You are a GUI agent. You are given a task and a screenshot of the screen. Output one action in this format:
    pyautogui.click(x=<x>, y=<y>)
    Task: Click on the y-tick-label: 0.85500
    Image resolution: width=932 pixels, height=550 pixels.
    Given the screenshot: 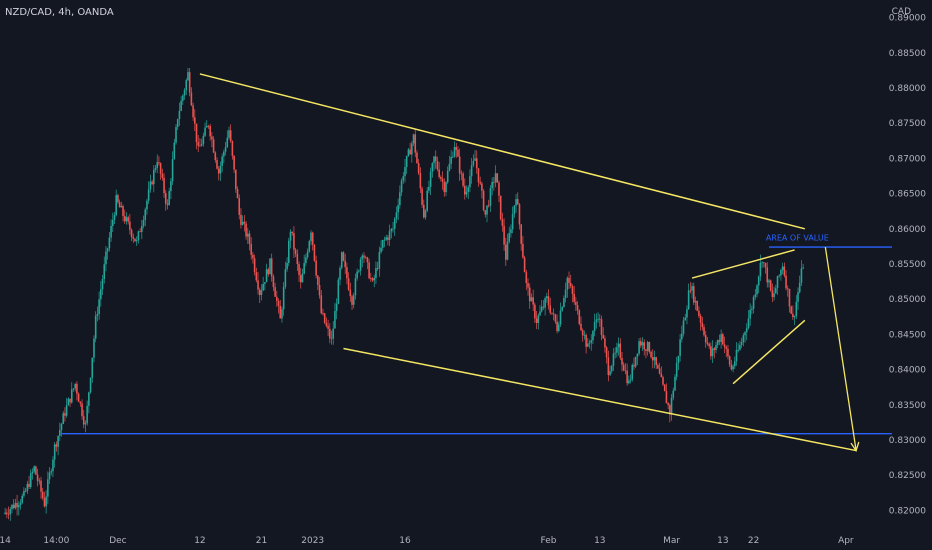 What is the action you would take?
    pyautogui.click(x=907, y=265)
    